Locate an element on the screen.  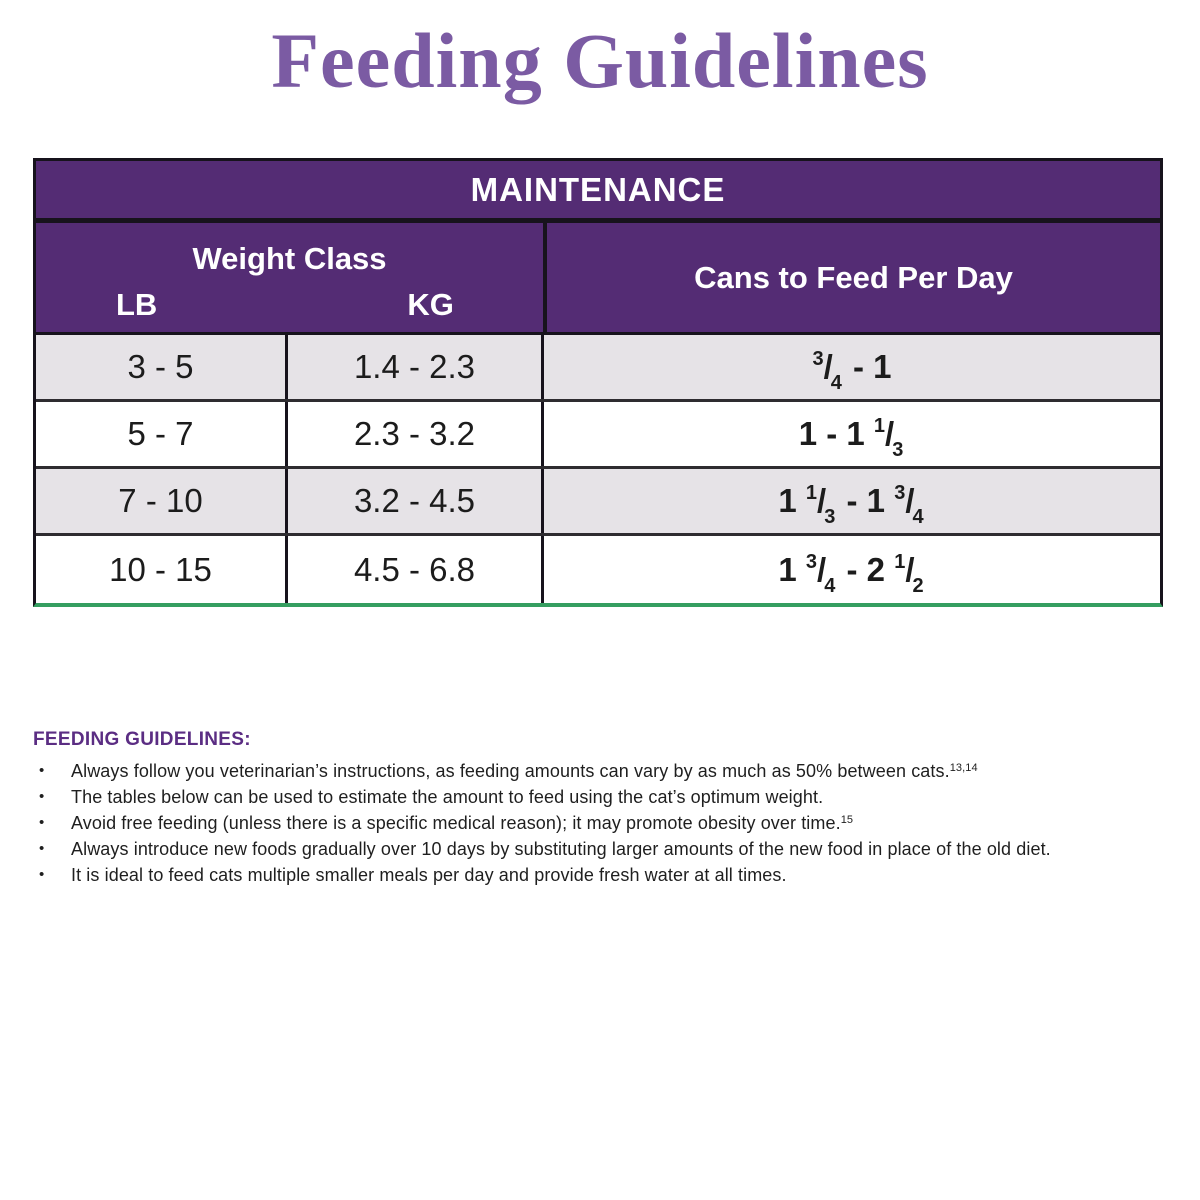
cell-weight-kg: 4.5 - 6.8 is located at coordinates (416, 569).